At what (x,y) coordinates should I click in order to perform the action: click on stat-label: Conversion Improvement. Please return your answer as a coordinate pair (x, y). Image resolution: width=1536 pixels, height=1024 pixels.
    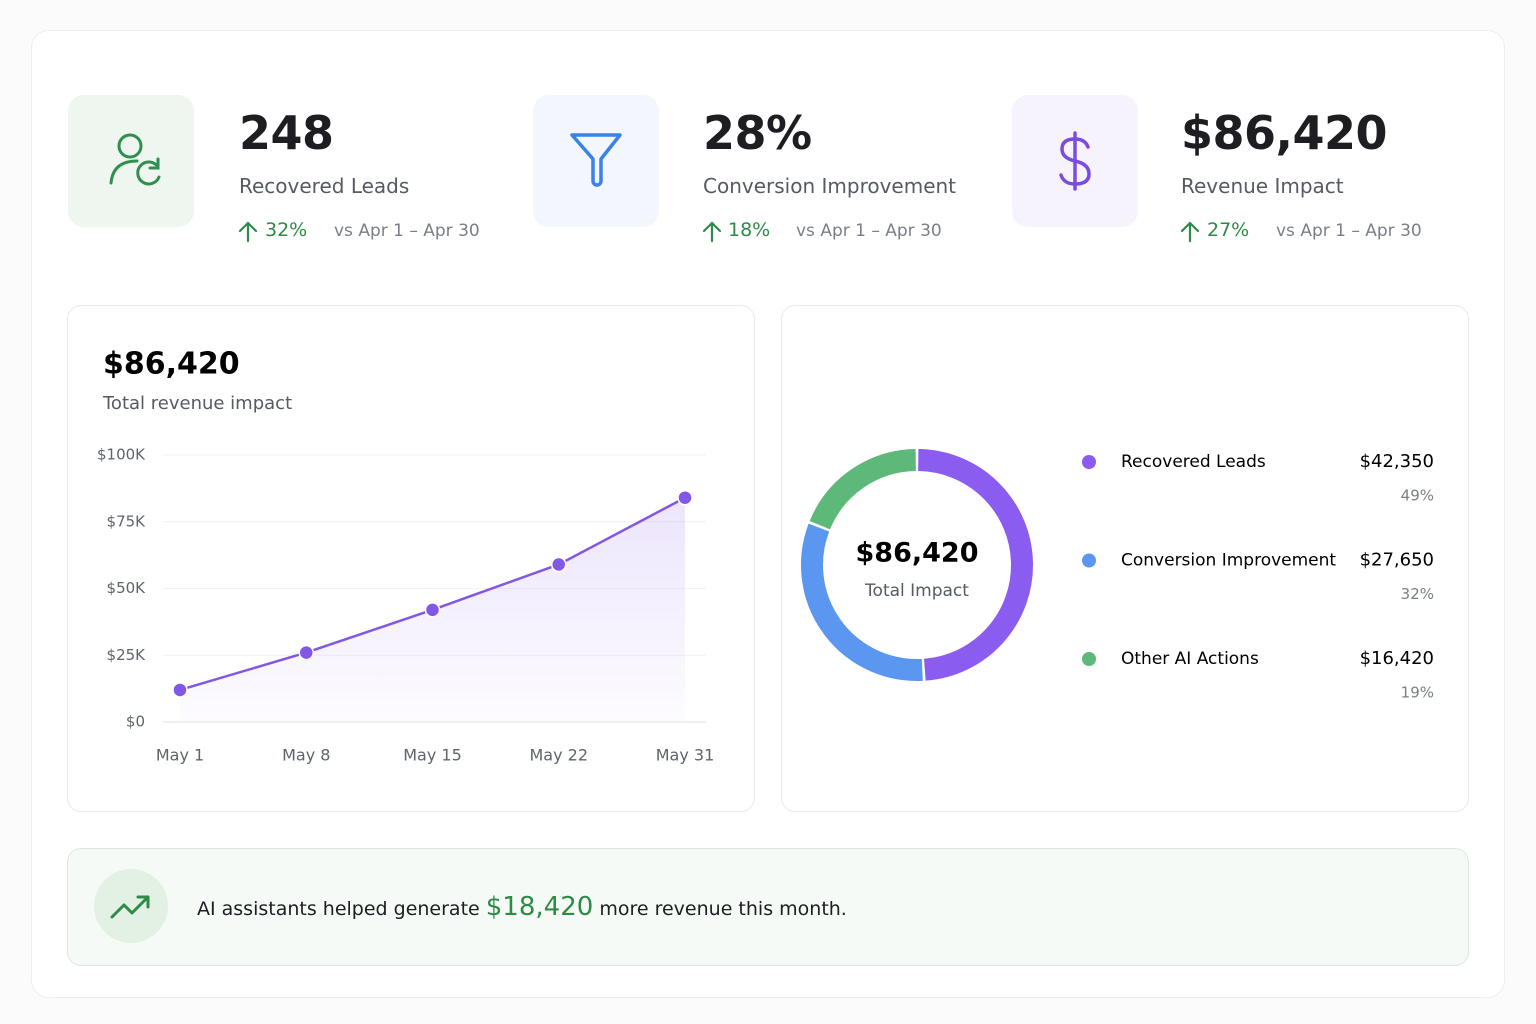
    Looking at the image, I should click on (830, 186).